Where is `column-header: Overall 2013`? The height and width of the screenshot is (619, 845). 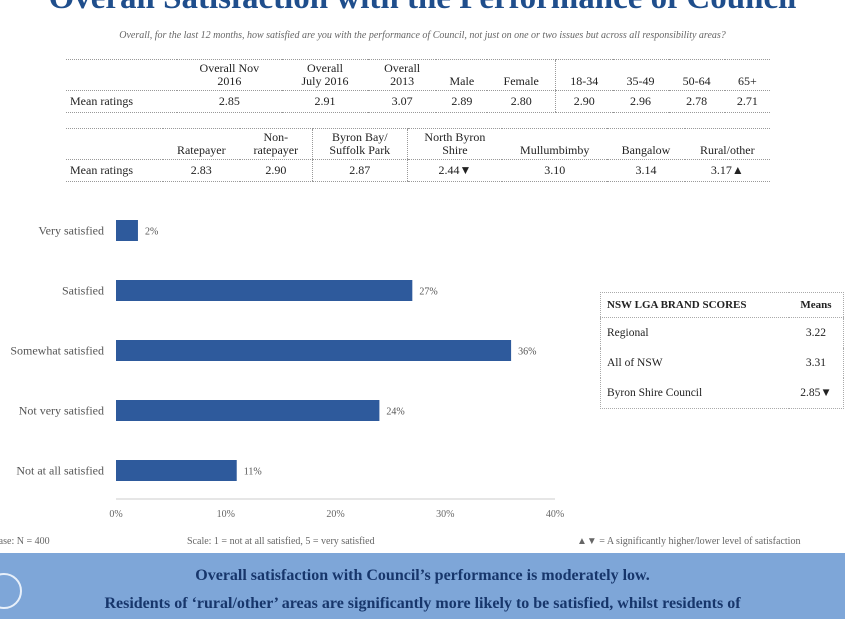
column-header: Overall 2013 is located at coordinates (402, 75).